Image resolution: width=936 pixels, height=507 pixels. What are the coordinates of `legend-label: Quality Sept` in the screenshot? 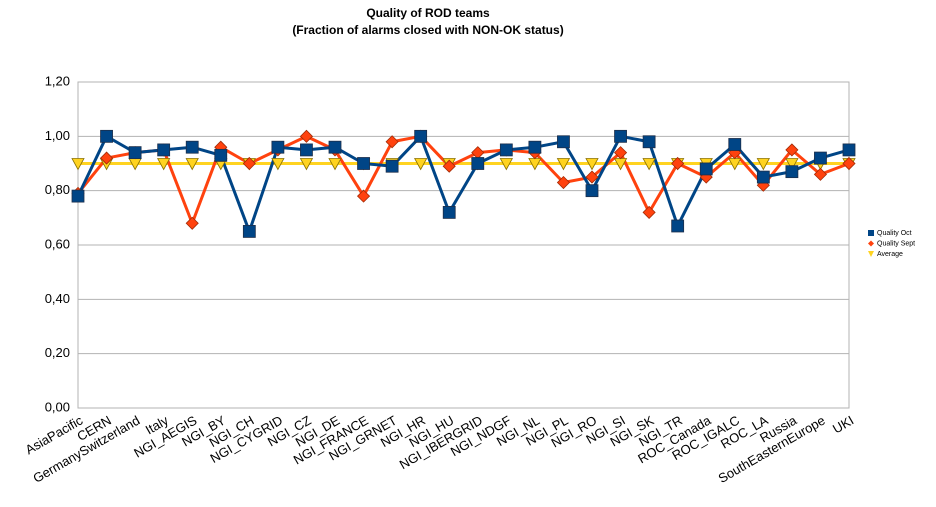 It's located at (896, 243).